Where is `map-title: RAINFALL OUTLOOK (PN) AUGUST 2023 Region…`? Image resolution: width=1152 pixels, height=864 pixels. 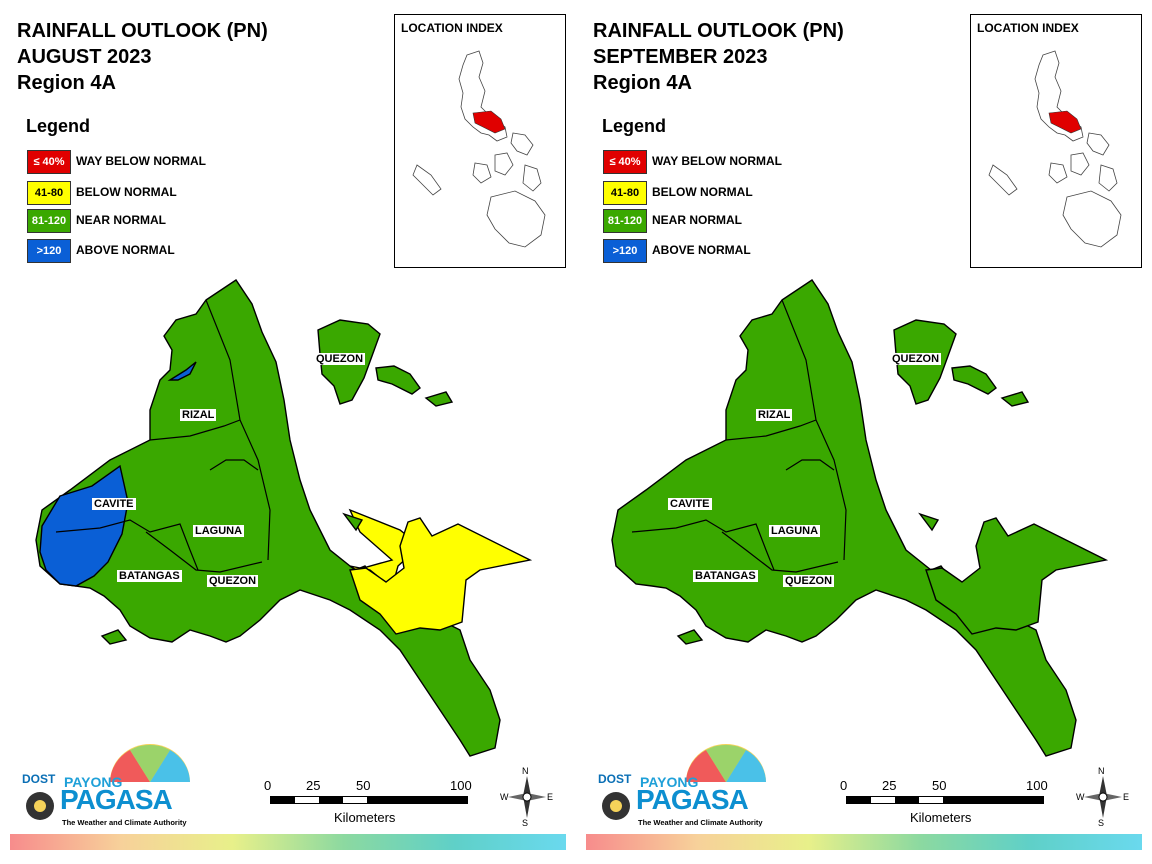
map-title: RAINFALL OUTLOOK (PN) AUGUST 2023 Region… is located at coordinates (142, 57).